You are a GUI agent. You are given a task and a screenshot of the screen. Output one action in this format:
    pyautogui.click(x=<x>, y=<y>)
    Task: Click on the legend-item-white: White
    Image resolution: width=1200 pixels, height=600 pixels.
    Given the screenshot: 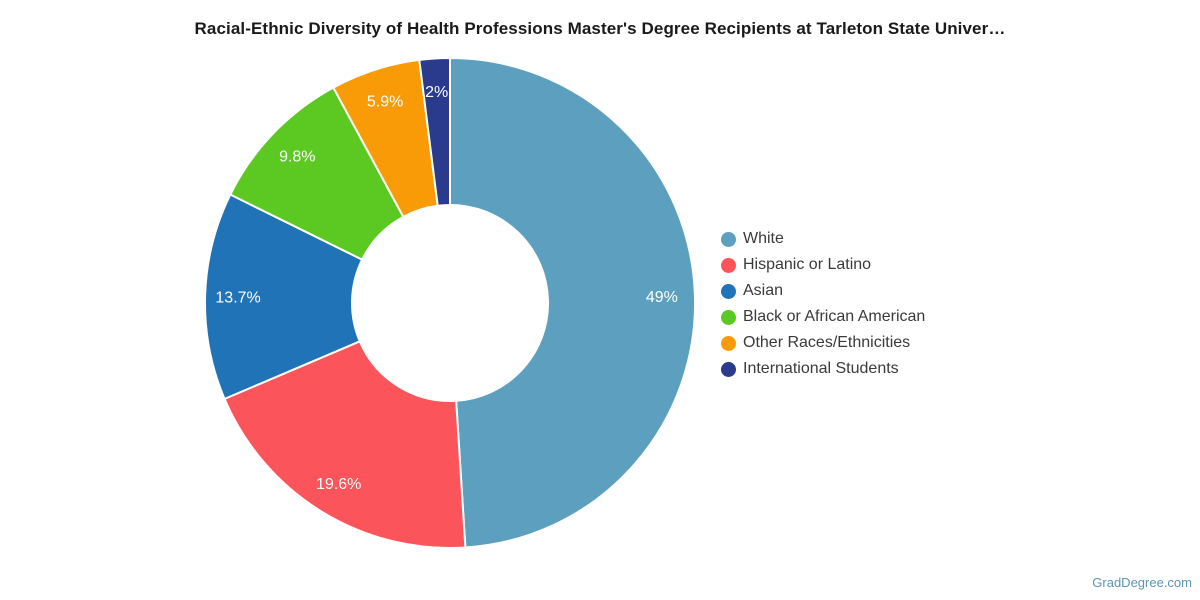 What is the action you would take?
    pyautogui.click(x=823, y=239)
    